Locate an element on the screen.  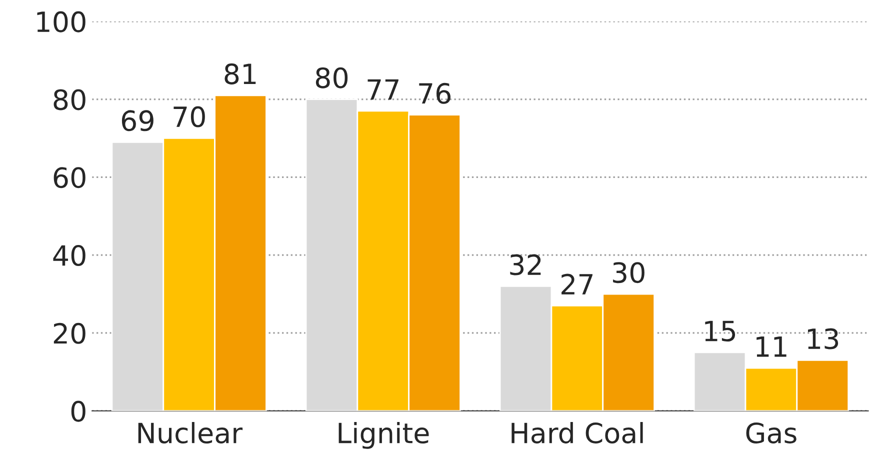
y-tick-label: 0 is located at coordinates (78, 411).